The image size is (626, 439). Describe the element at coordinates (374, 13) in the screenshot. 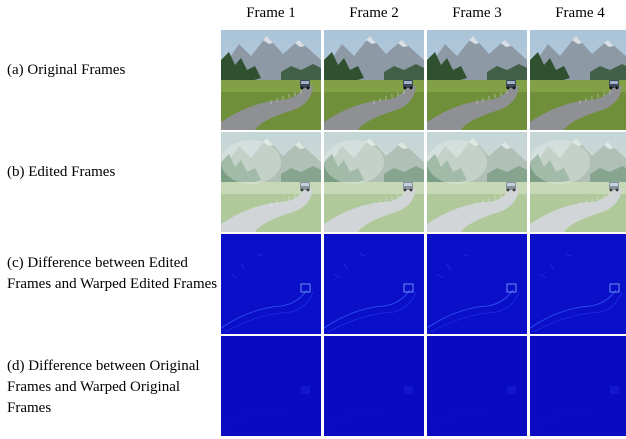

I see `column-header-frame-2: Frame 2` at that location.